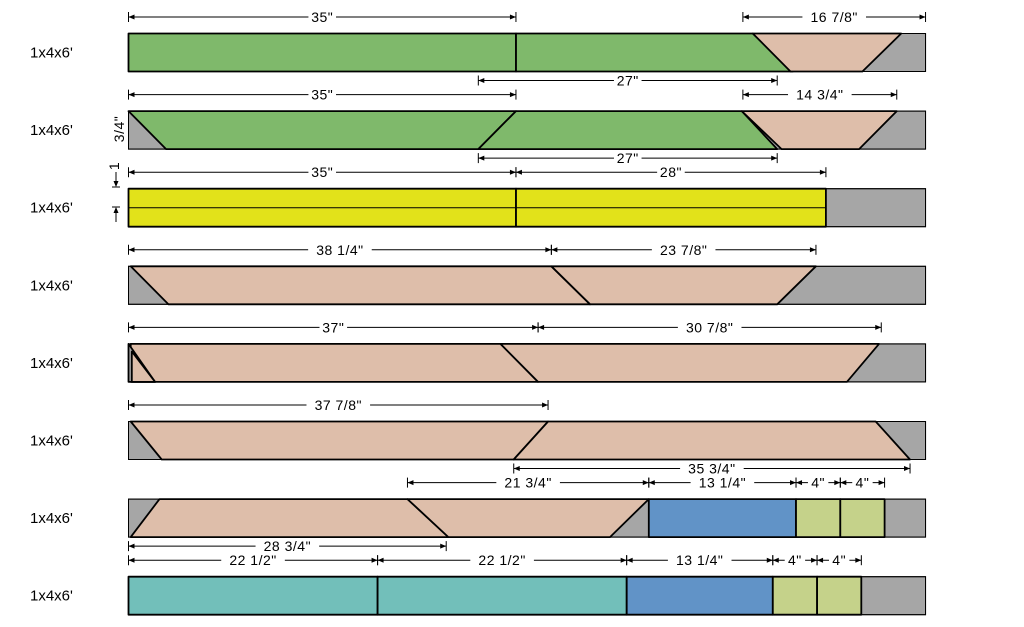  I want to click on dimension-label: 22 1/2", so click(252, 560).